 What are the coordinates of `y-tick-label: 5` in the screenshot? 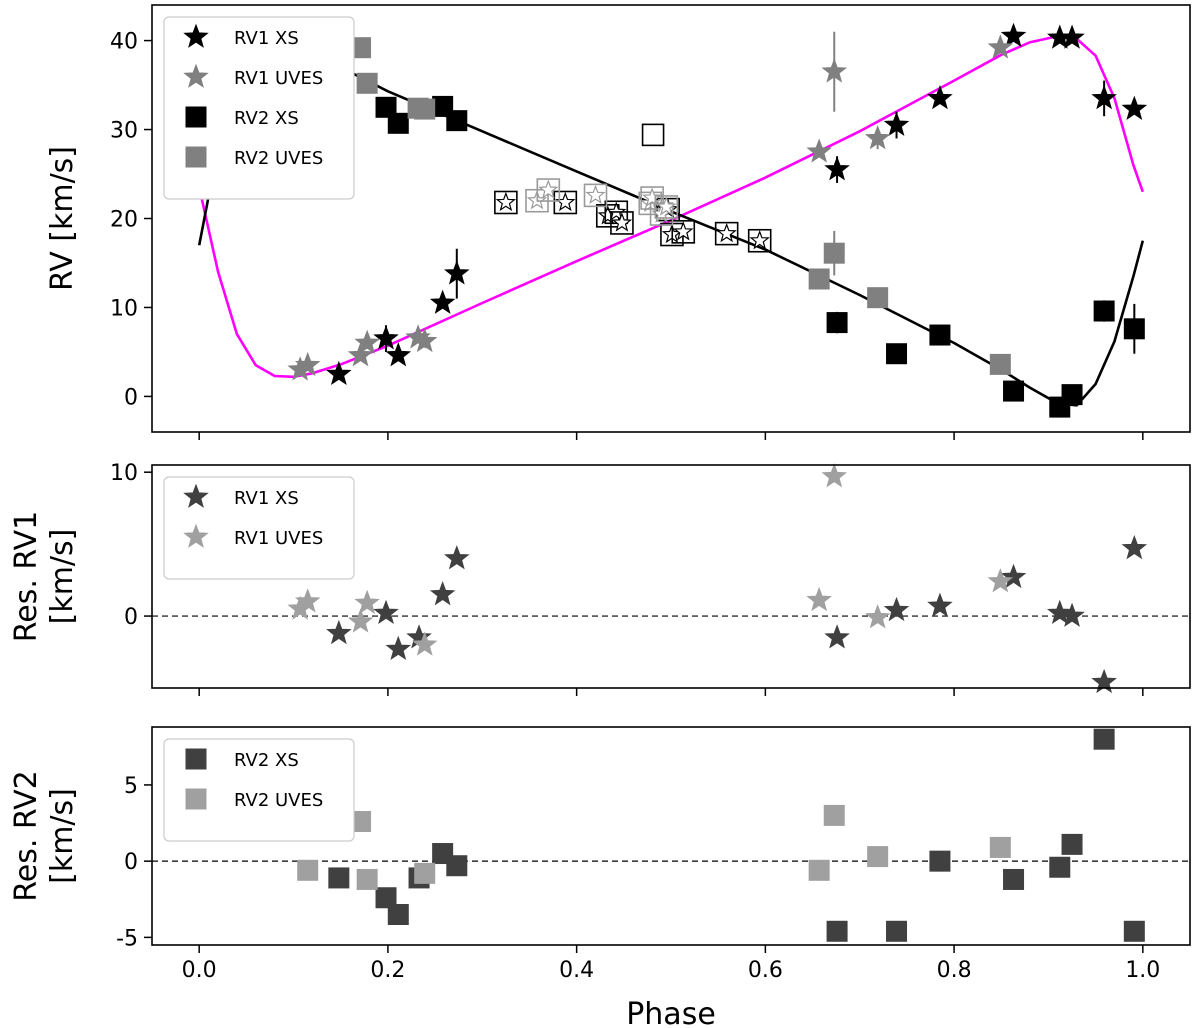 It's located at (131, 786).